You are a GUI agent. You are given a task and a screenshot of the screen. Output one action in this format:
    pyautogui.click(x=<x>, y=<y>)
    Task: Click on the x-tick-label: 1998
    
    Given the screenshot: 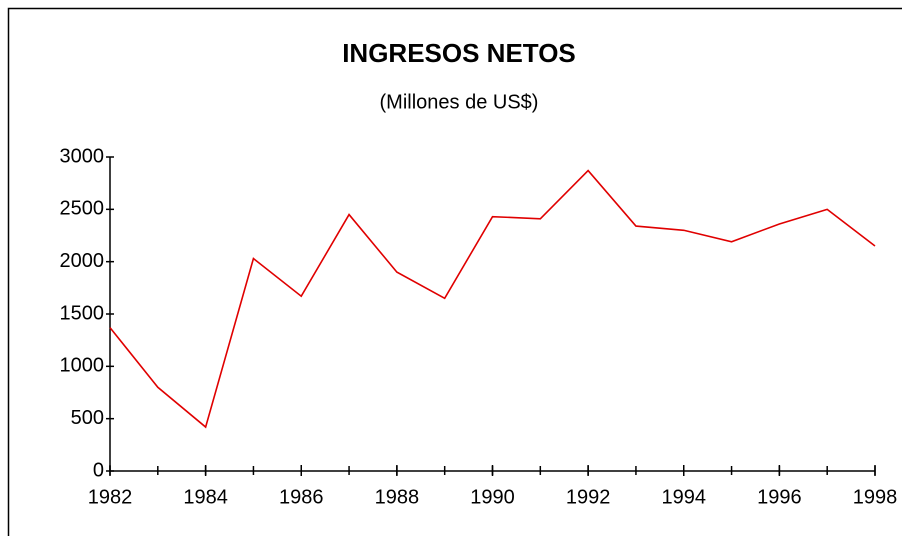 What is the action you would take?
    pyautogui.click(x=875, y=497)
    